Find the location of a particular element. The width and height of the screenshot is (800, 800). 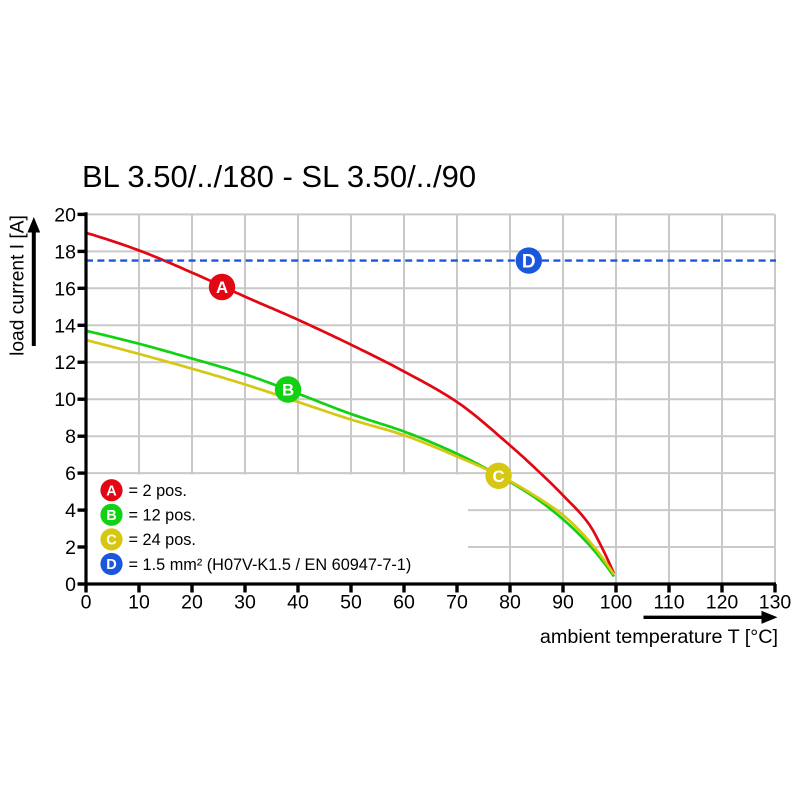

svg-text: = 2 pos. is located at coordinates (158, 491).